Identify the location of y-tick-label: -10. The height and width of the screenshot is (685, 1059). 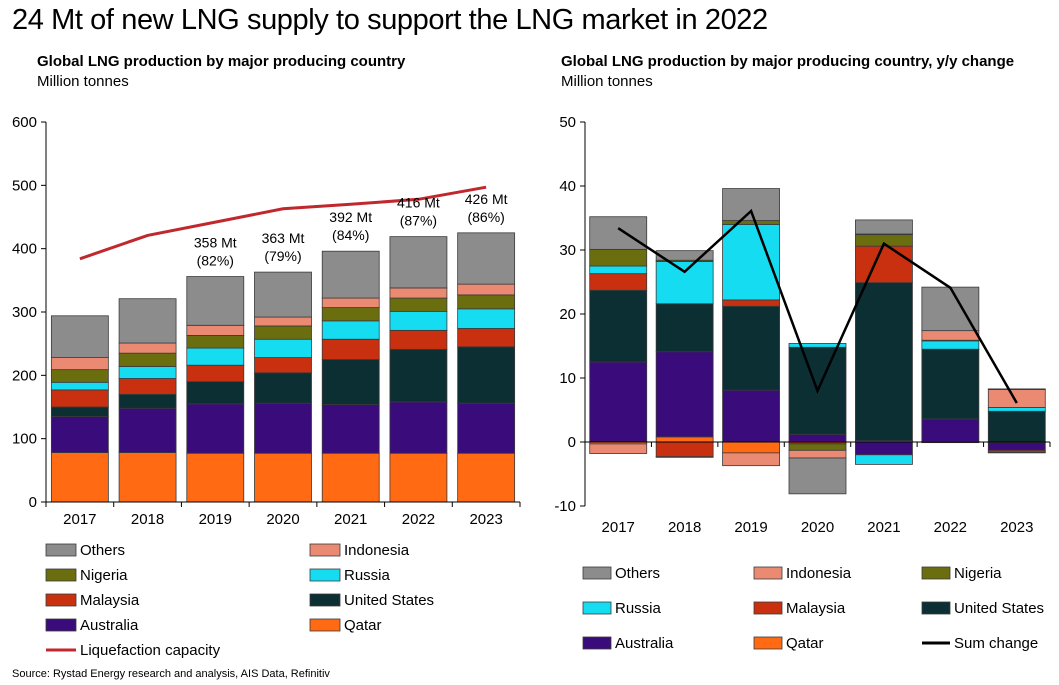
(565, 506).